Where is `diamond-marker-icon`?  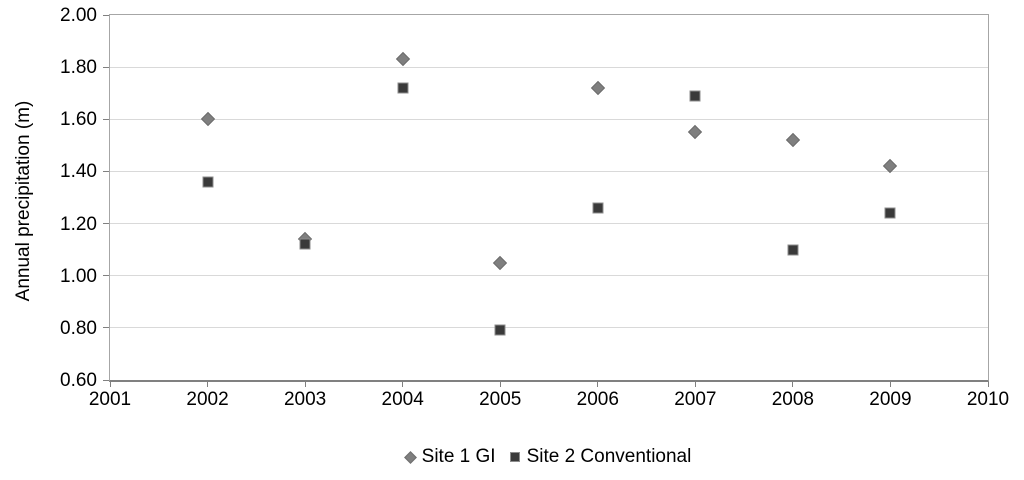 diamond-marker-icon is located at coordinates (410, 457).